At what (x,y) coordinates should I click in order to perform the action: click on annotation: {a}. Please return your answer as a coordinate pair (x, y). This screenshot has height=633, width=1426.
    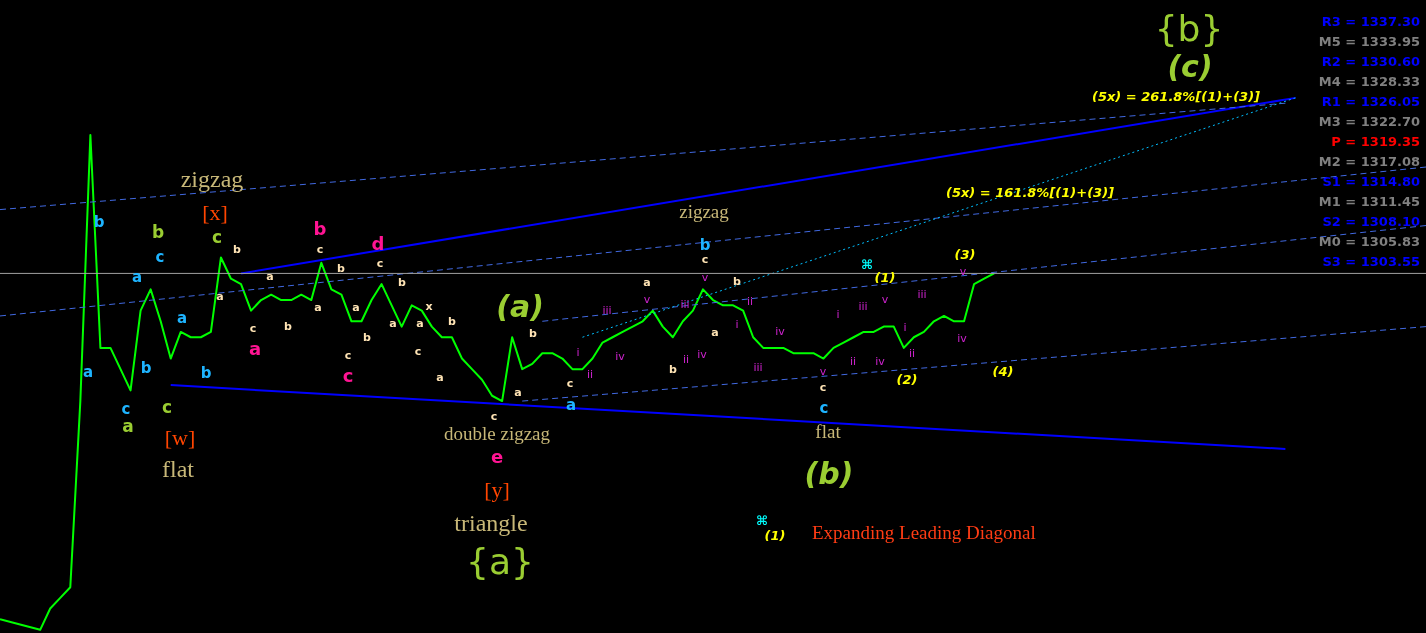
    Looking at the image, I should click on (500, 561).